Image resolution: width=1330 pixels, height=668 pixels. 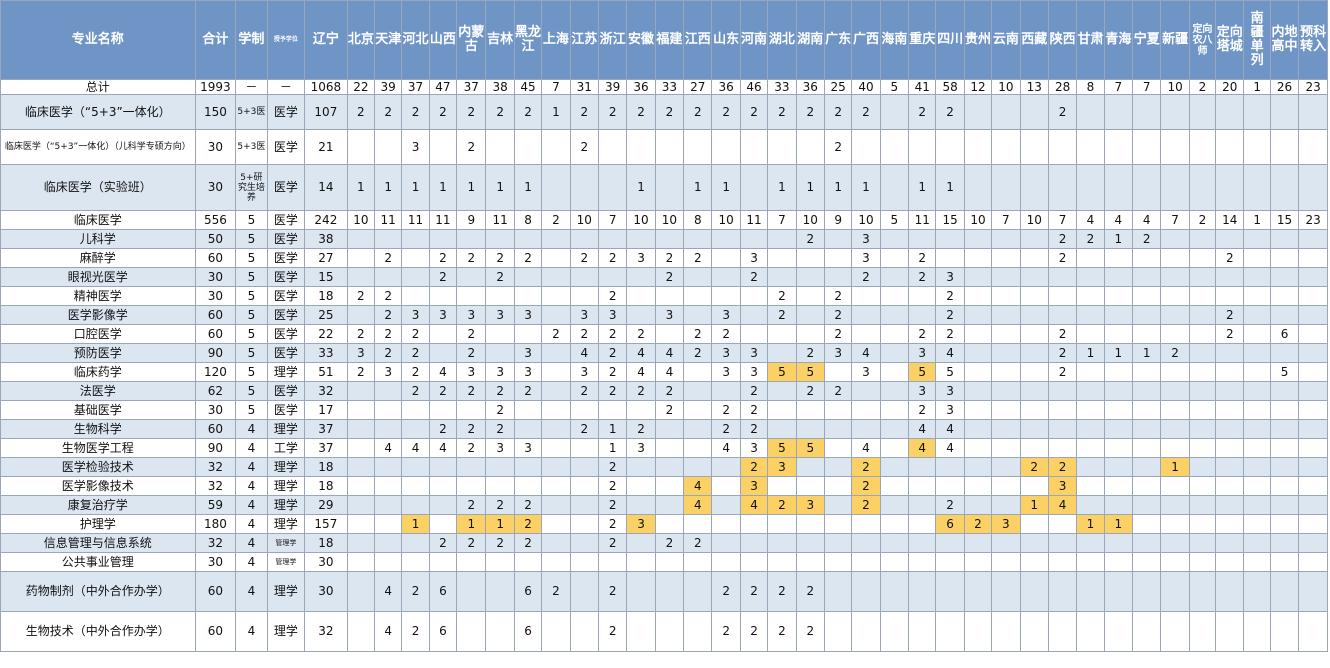 I want to click on table-cell: 15, so click(x=950, y=220).